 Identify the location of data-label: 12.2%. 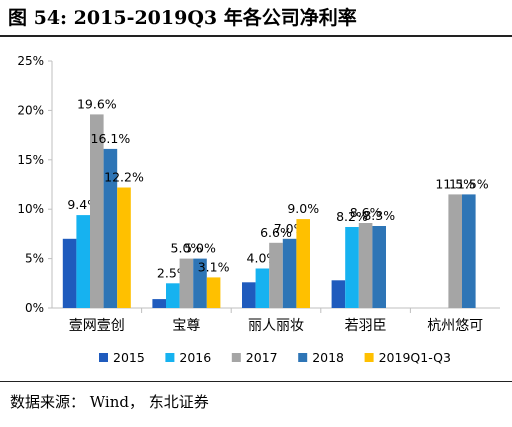
(124, 177).